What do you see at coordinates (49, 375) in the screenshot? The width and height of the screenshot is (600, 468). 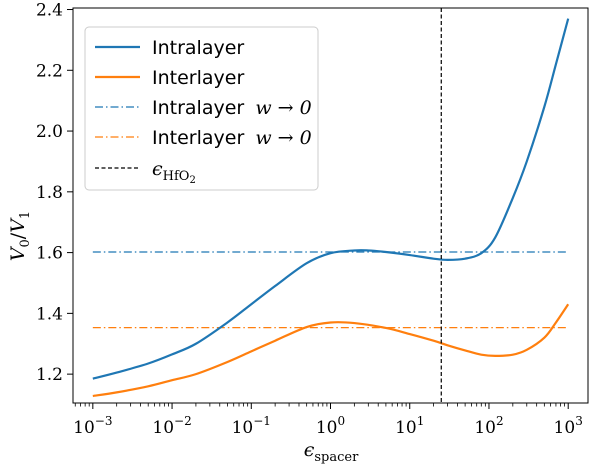 I see `y-tick-label: 1.2` at bounding box center [49, 375].